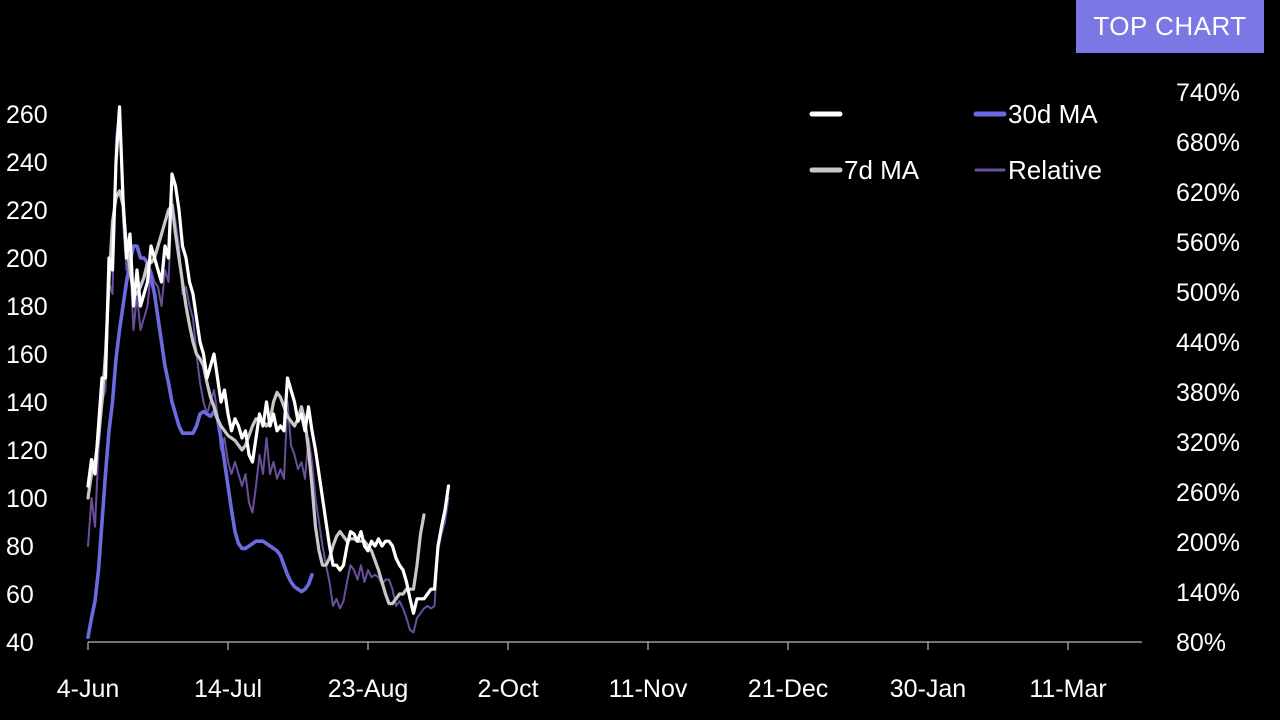 The width and height of the screenshot is (1280, 720). What do you see at coordinates (1208, 93) in the screenshot?
I see `y-right-tick-label: 740%` at bounding box center [1208, 93].